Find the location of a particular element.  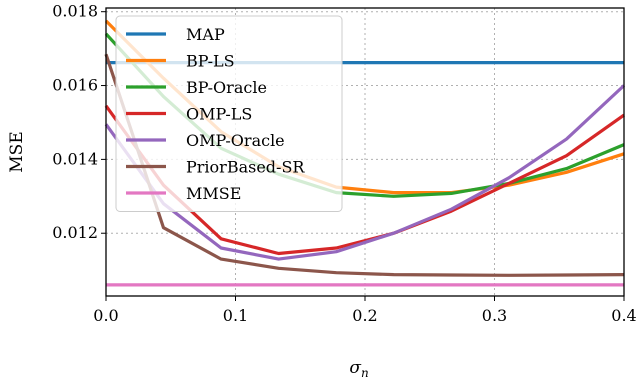

y-tick-label: 0.016 is located at coordinates (75, 85).